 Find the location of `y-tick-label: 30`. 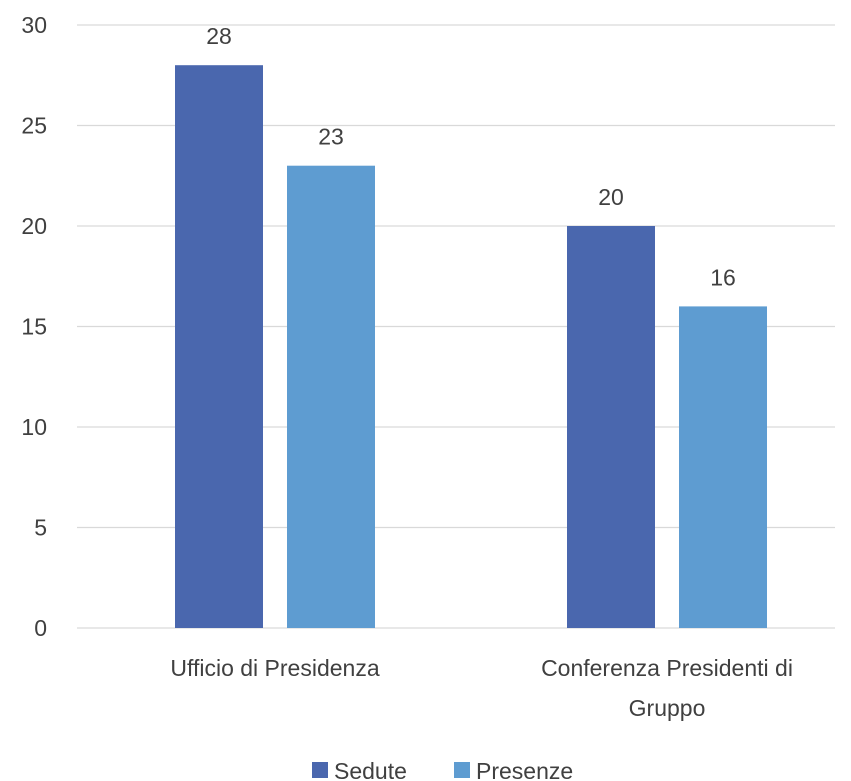

y-tick-label: 30 is located at coordinates (34, 25).